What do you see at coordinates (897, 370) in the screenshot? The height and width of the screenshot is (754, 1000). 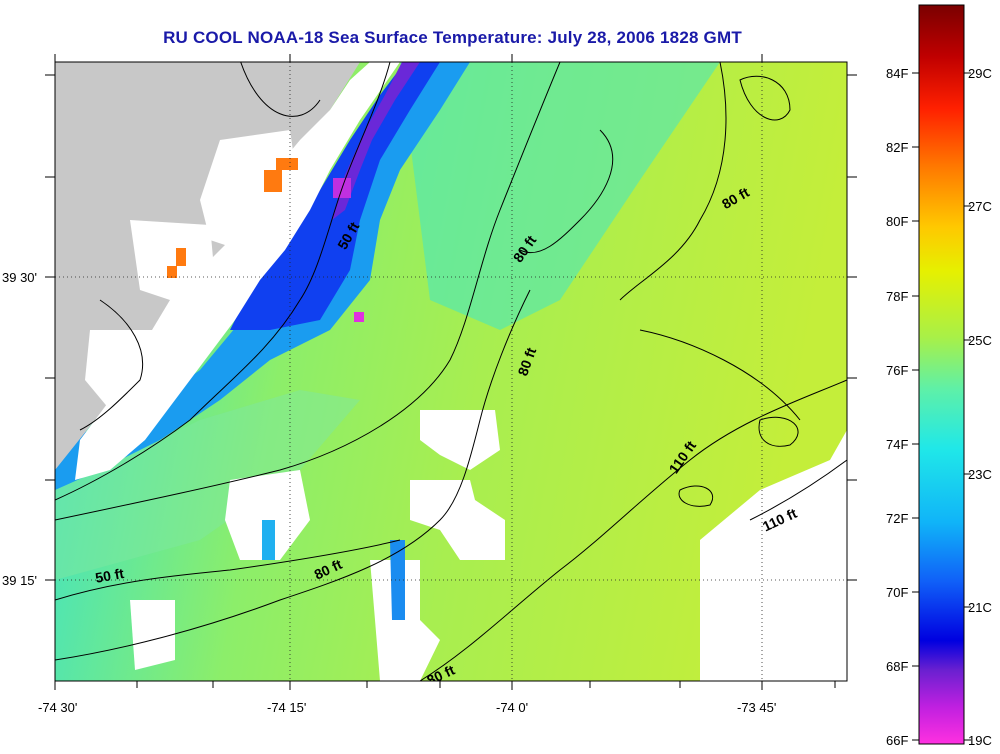 I see `colorbar-f-label: 76F` at bounding box center [897, 370].